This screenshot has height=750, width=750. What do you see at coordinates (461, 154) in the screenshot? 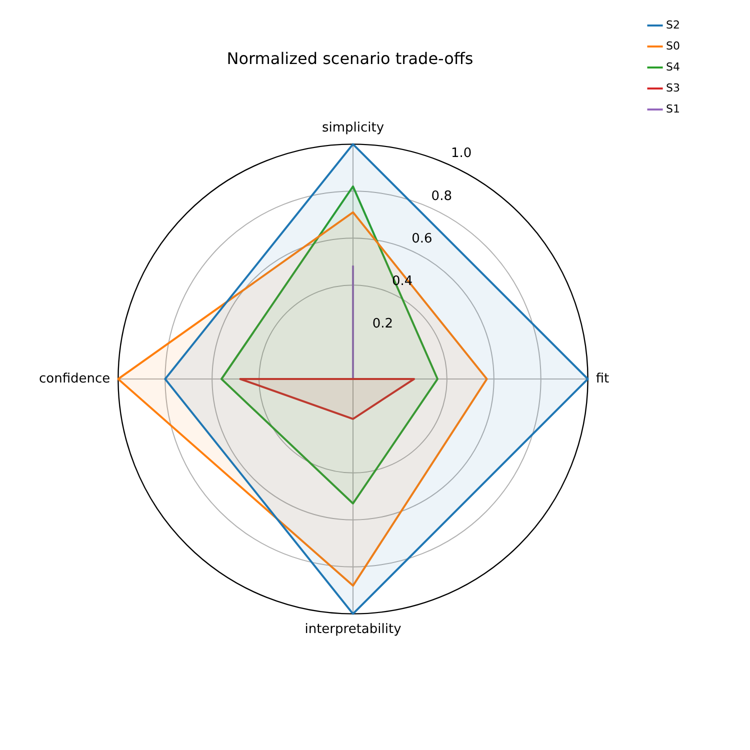
I see `y-tick-label: 1.0` at bounding box center [461, 154].